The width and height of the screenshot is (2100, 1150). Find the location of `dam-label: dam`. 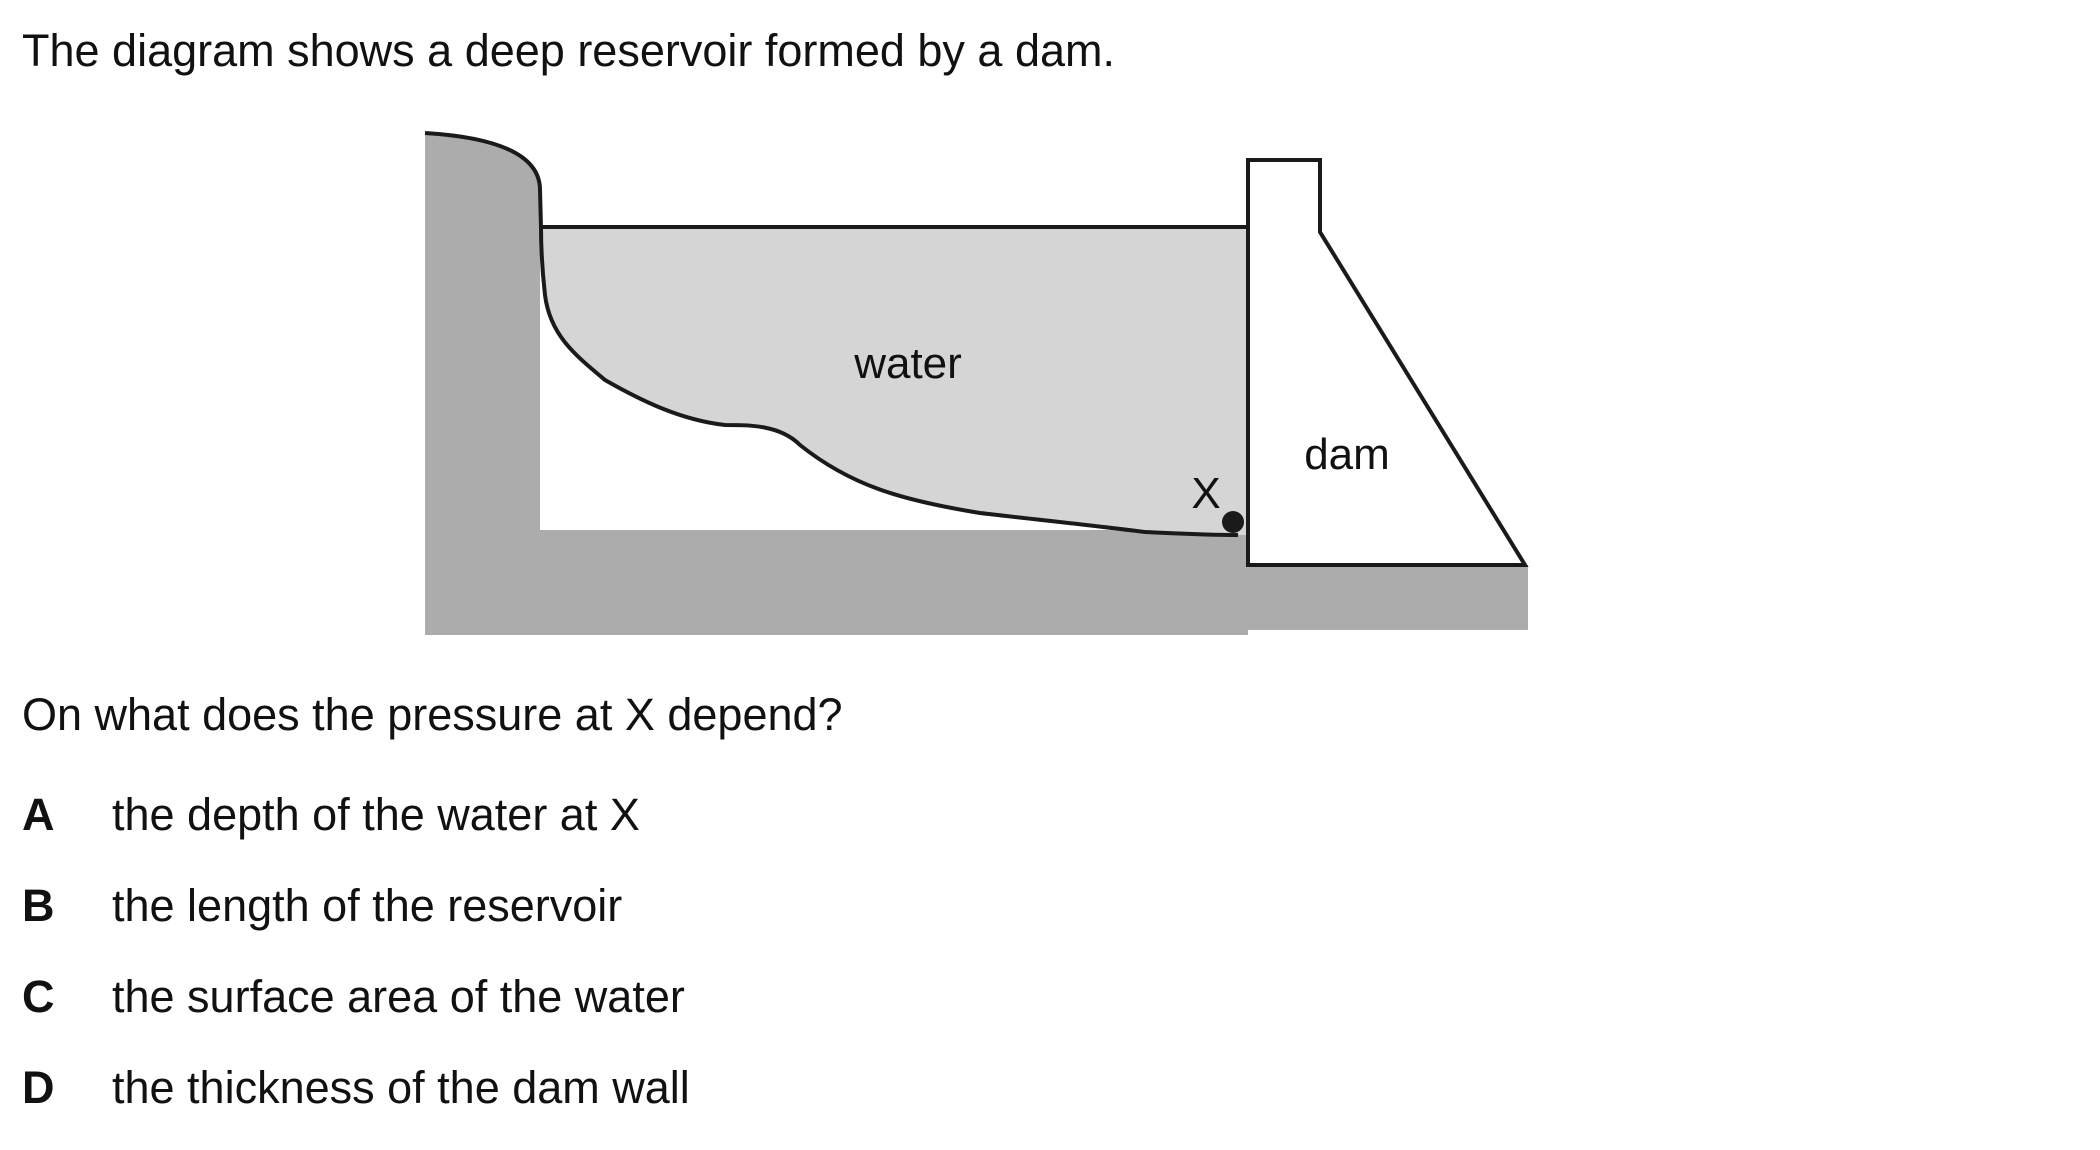

dam-label: dam is located at coordinates (1347, 454).